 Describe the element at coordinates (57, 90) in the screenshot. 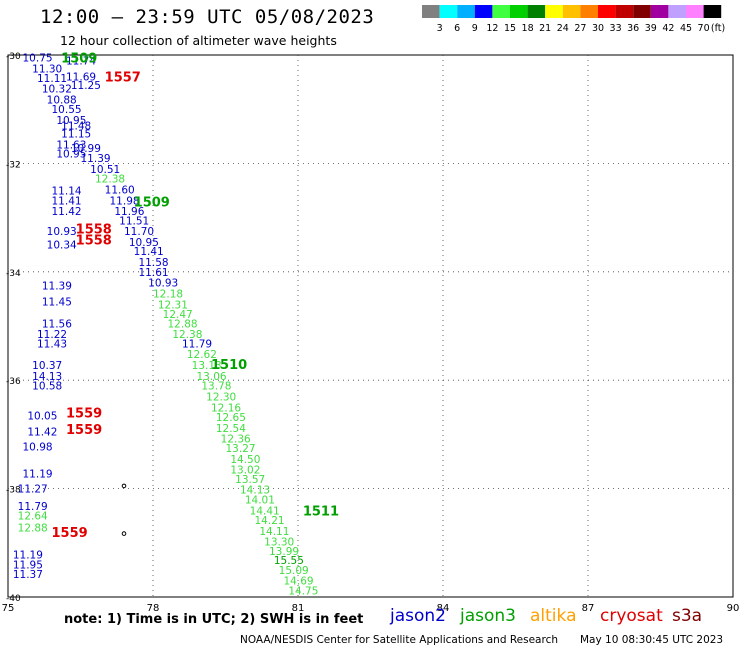

I see `wave-height-point: 10.32` at that location.